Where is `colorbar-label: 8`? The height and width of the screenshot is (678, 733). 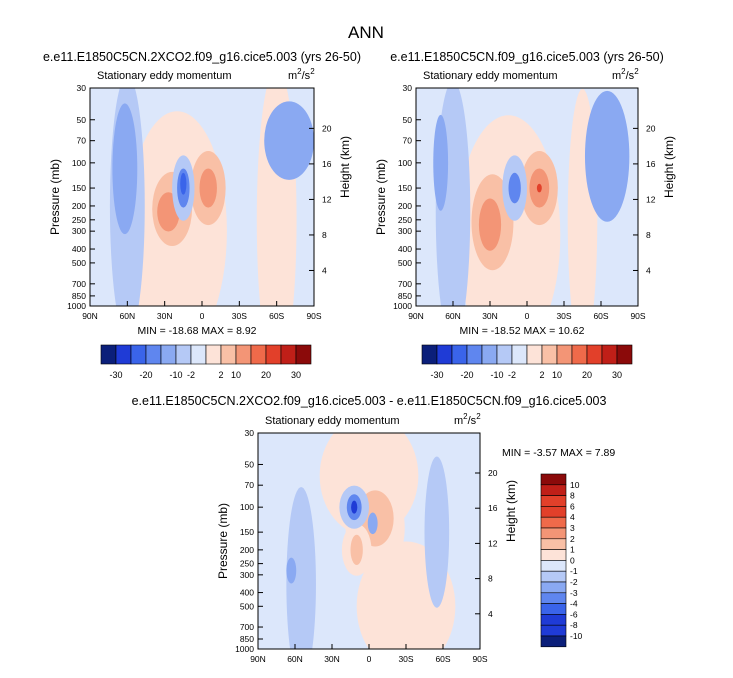
colorbar-label: 8 is located at coordinates (572, 496).